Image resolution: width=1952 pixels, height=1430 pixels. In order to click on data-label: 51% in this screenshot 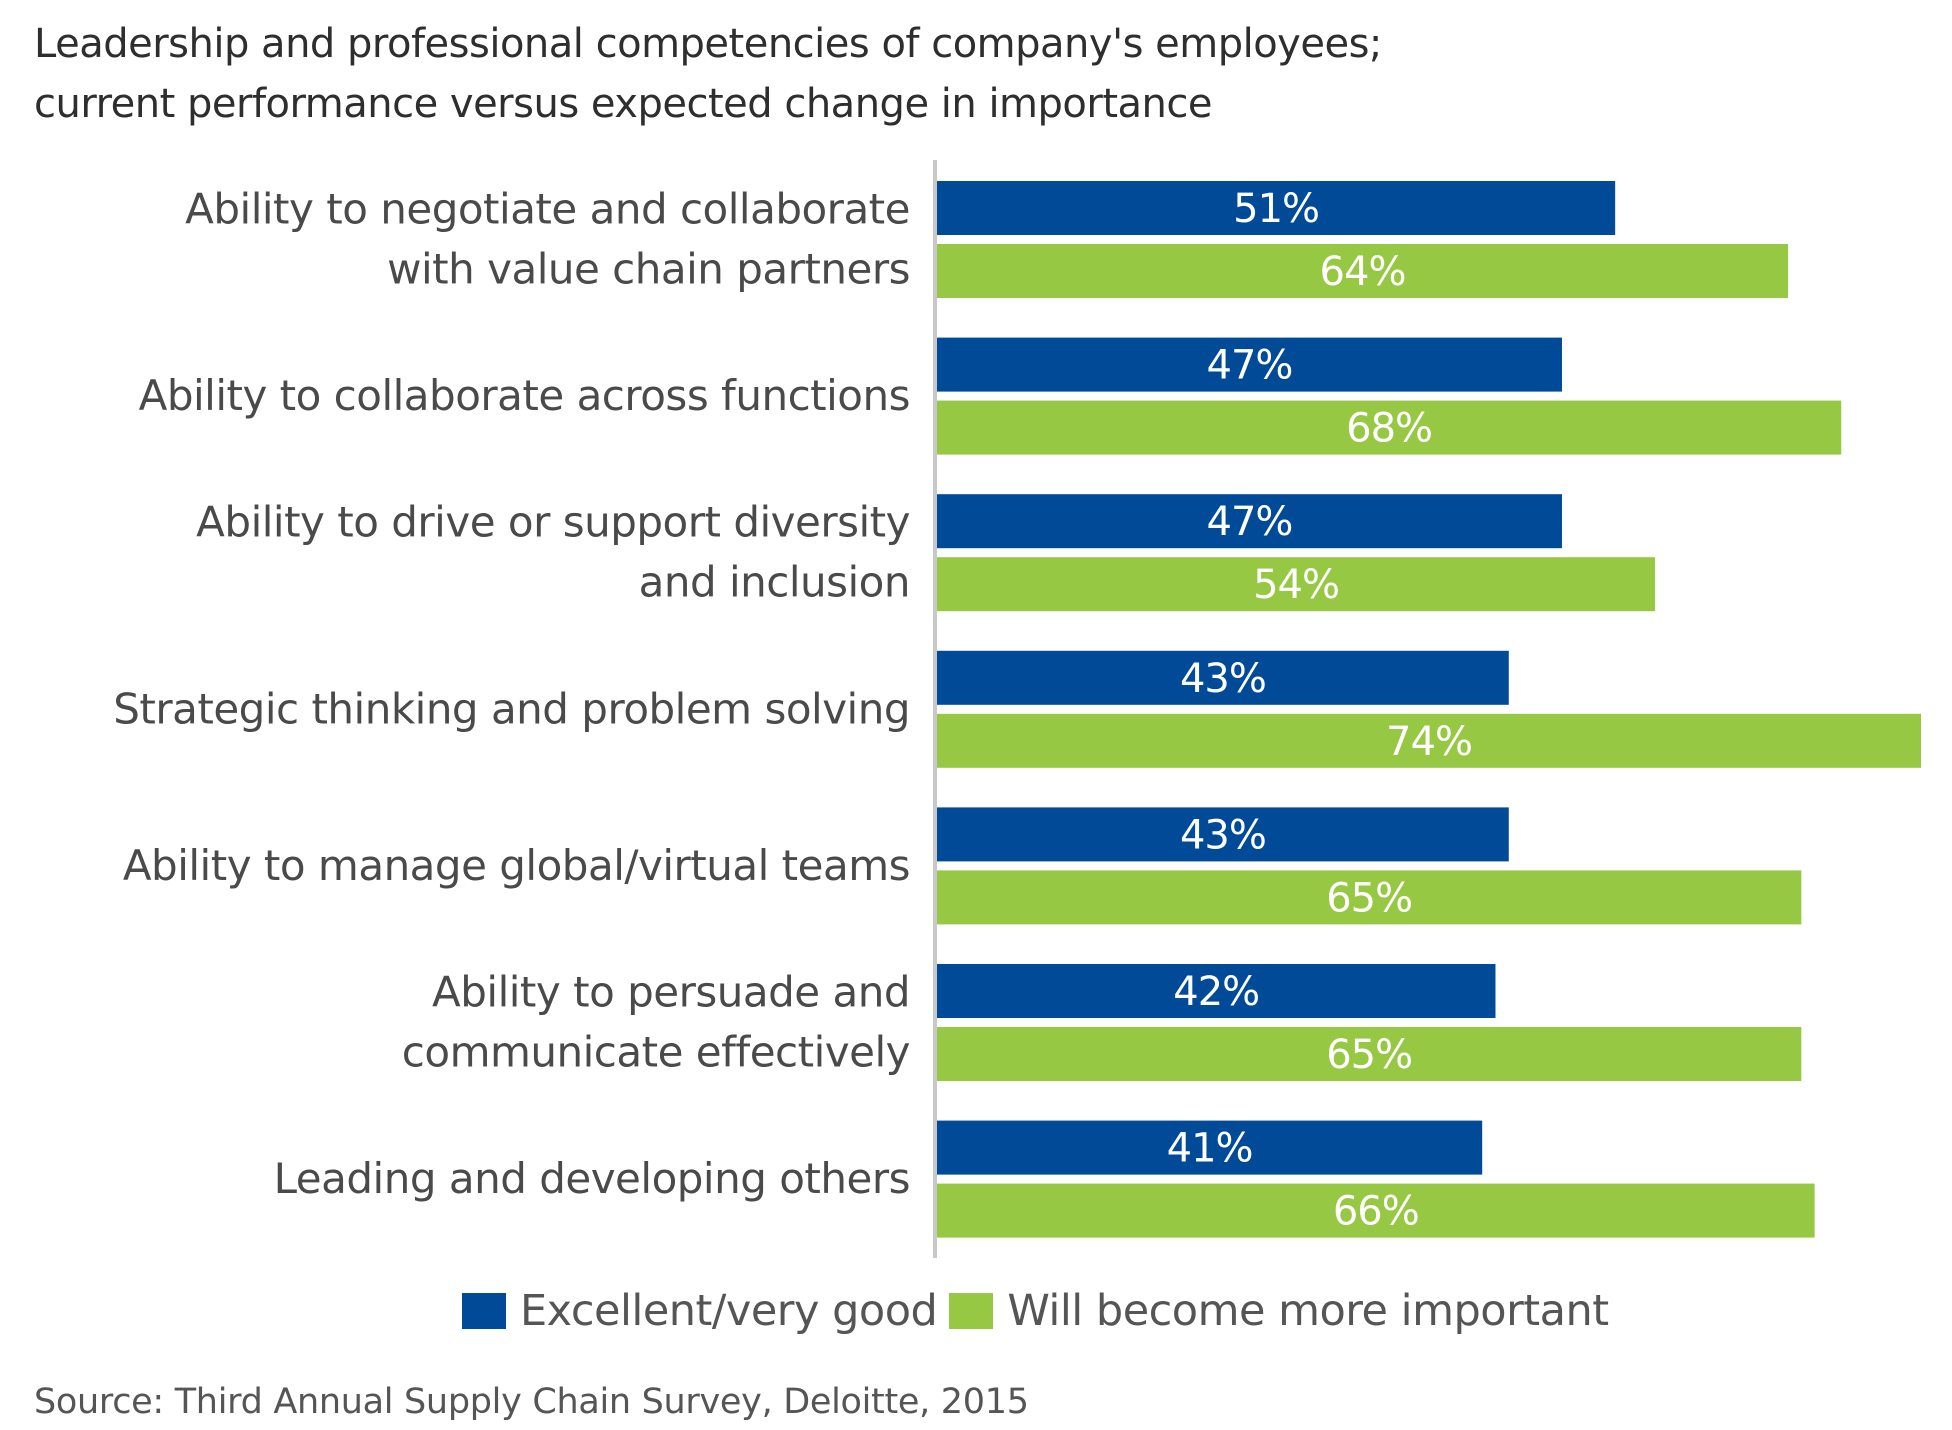, I will do `click(1276, 209)`.